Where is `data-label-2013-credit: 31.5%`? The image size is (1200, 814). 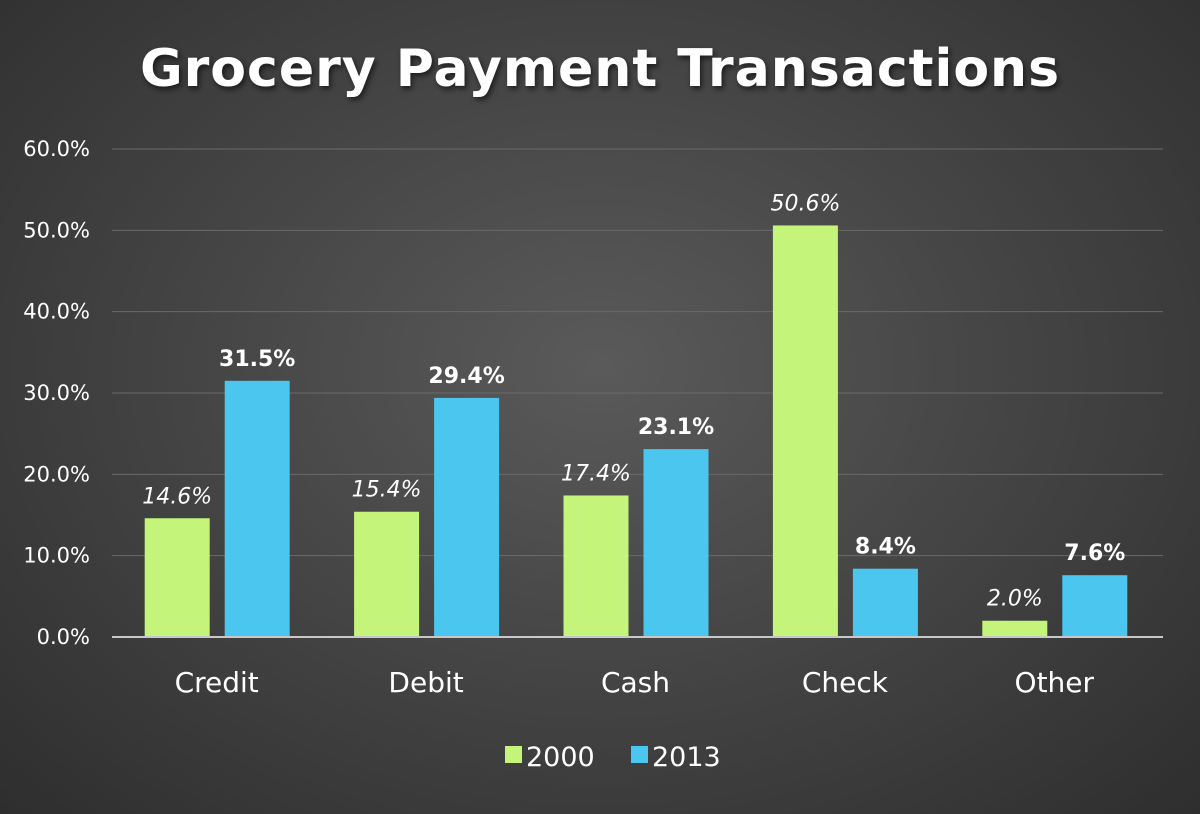 data-label-2013-credit: 31.5% is located at coordinates (257, 359).